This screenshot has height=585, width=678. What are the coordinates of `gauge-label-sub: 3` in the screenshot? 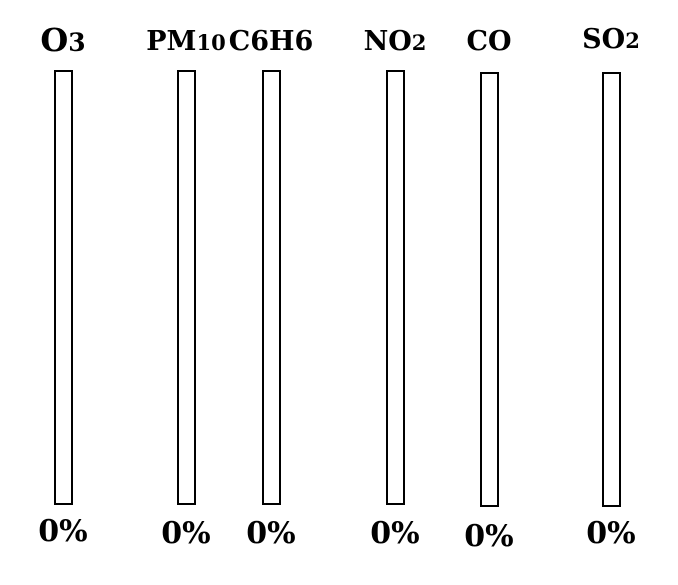 It's located at (77, 42).